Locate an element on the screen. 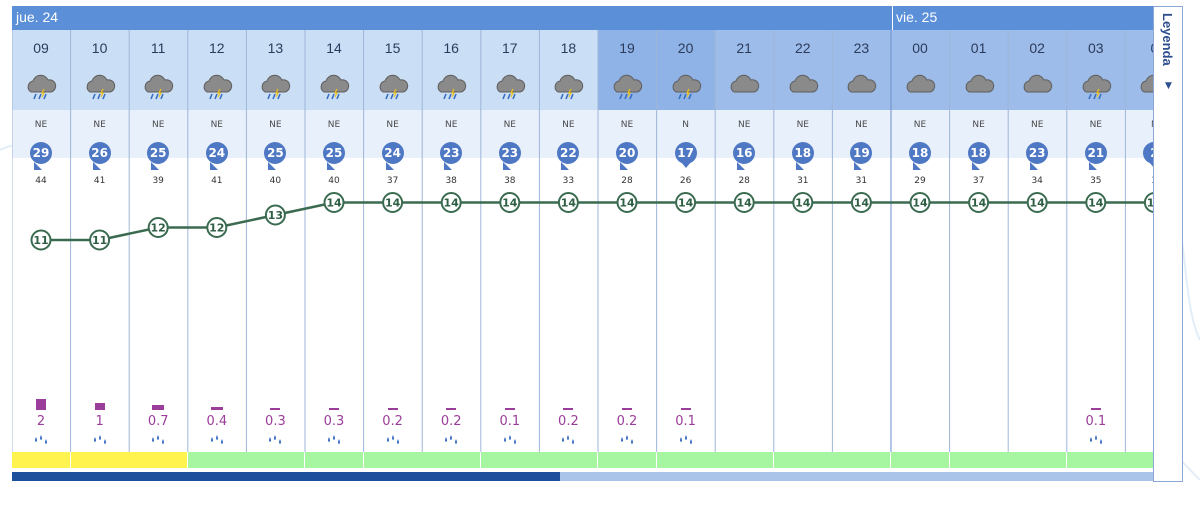  wind-speed-badge: 18 is located at coordinates (802, 153).